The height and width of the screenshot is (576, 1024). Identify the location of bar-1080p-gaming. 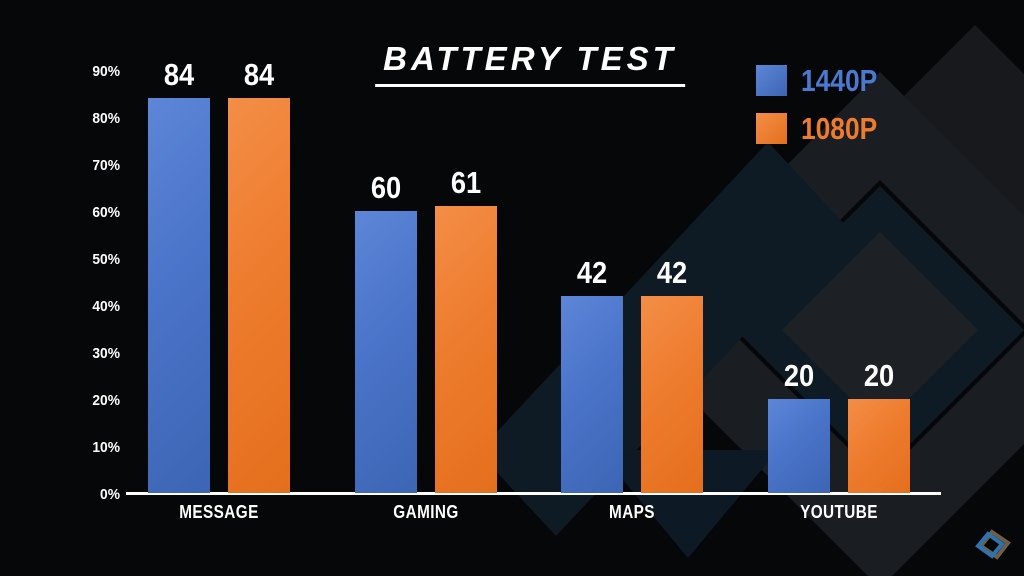
(465, 349).